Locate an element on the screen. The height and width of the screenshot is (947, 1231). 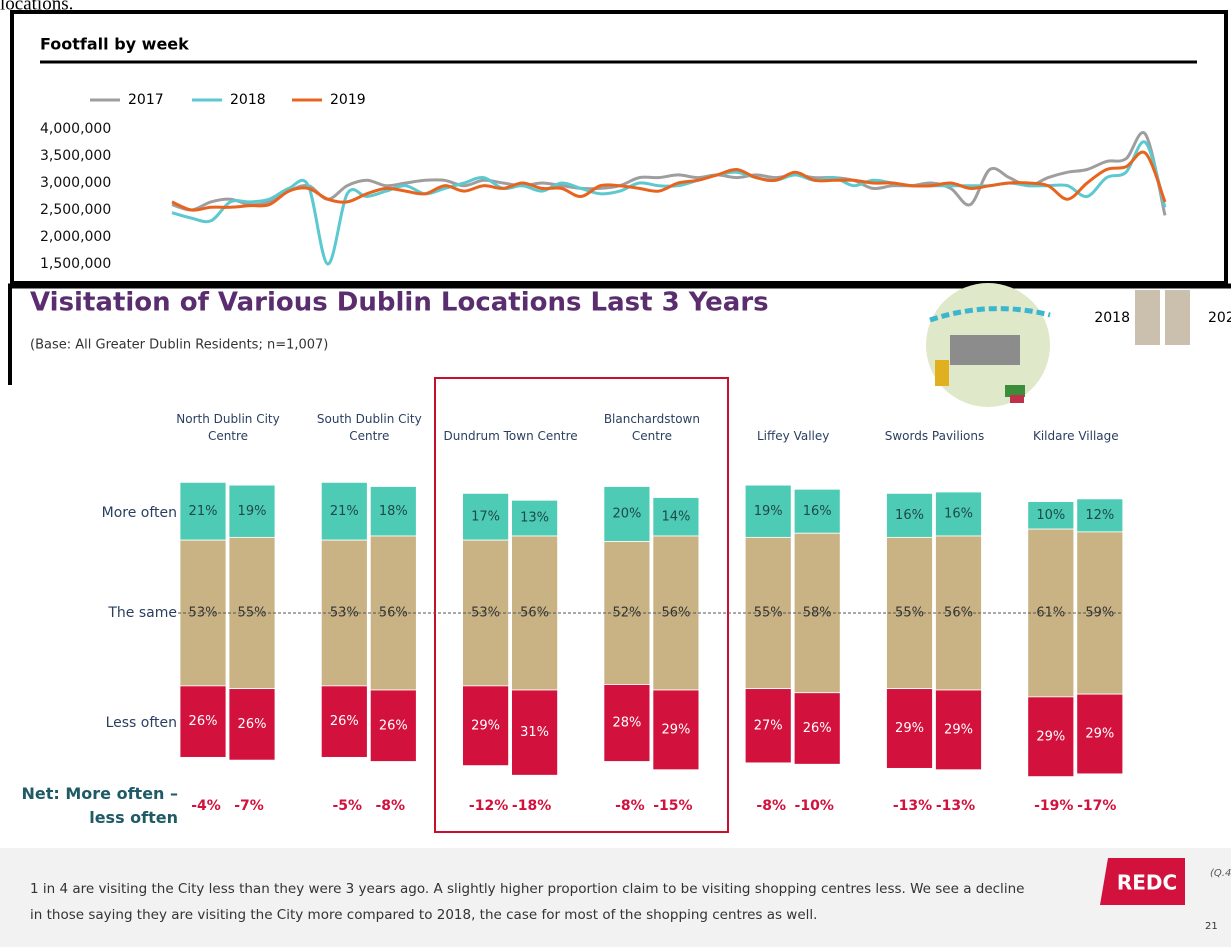
category-label: Kildare Village is located at coordinates (1075, 436).